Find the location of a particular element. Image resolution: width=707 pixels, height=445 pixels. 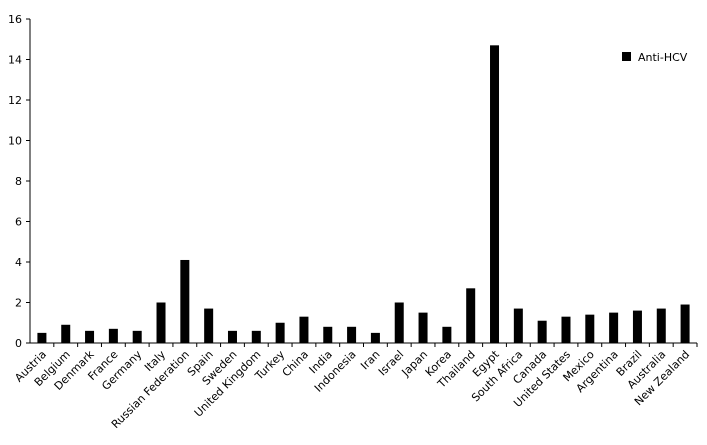

y-tick-label: 16 is located at coordinates (15, 19).